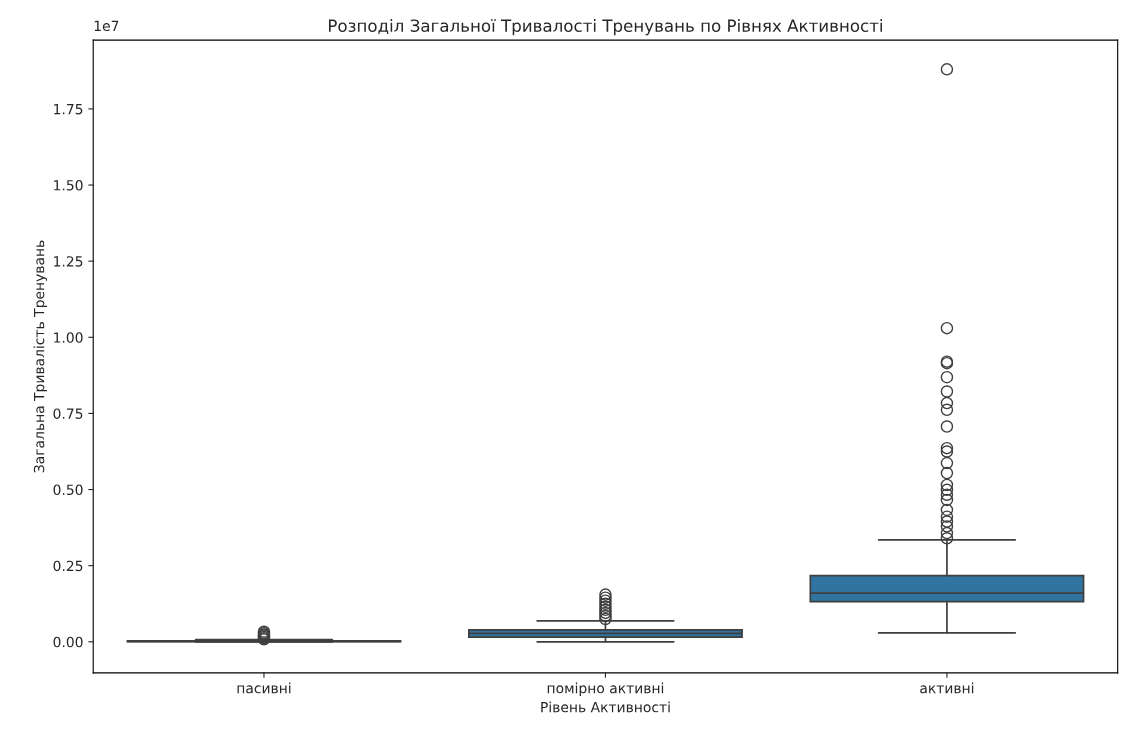 This screenshot has height=729, width=1137. What do you see at coordinates (68, 413) in the screenshot?
I see `y-tick-label: 0.75` at bounding box center [68, 413].